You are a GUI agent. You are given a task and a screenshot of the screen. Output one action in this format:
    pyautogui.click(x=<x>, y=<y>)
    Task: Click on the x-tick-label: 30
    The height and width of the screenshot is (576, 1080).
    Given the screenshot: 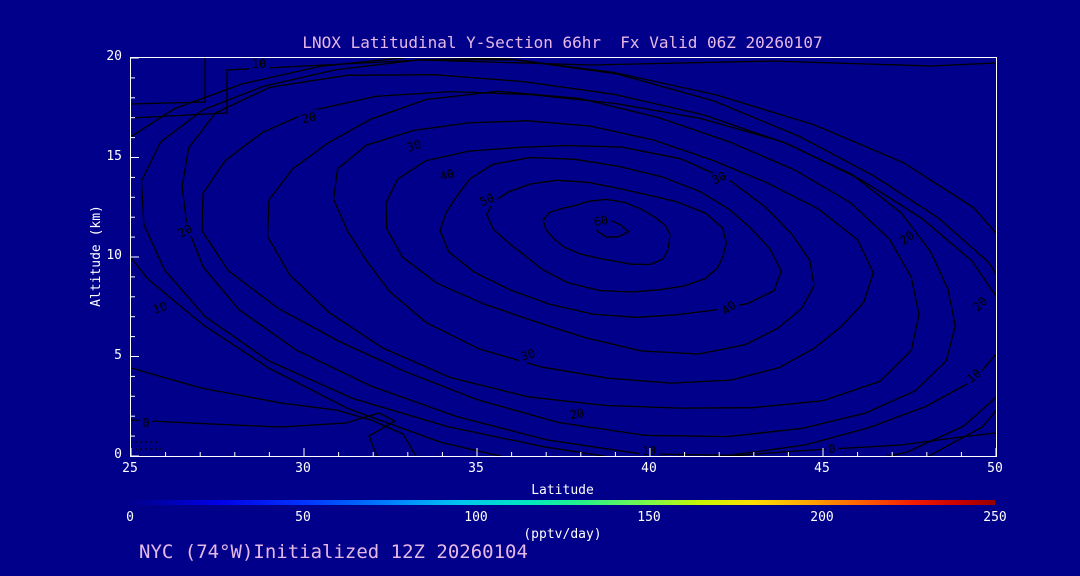 What is the action you would take?
    pyautogui.click(x=303, y=468)
    